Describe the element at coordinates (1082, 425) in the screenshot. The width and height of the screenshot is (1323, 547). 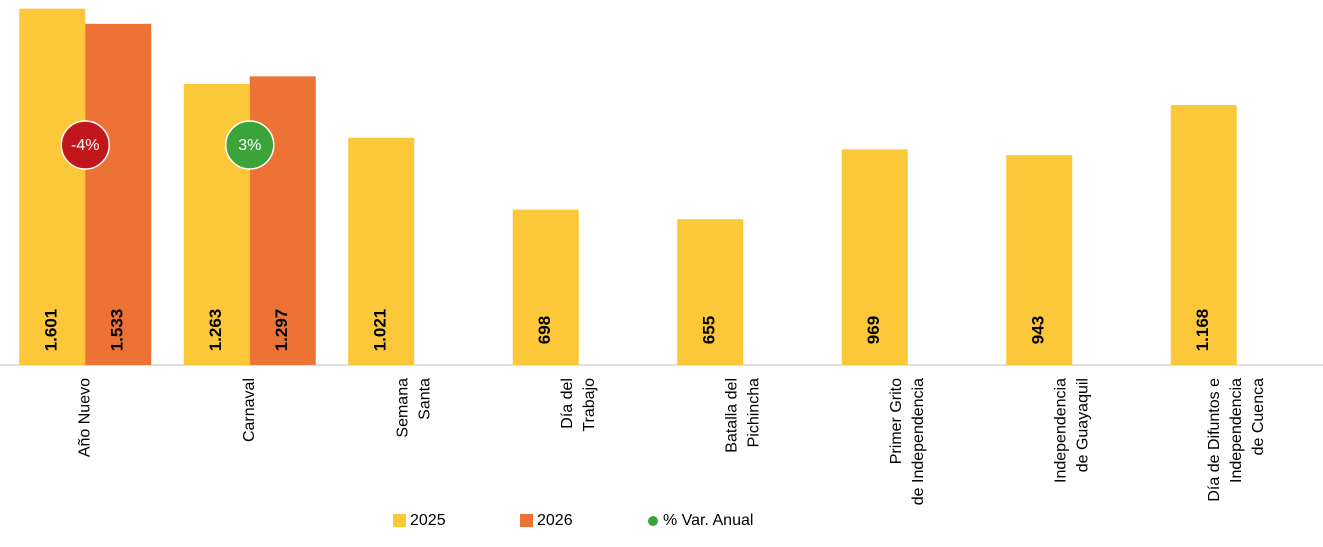
I see `x-tick-label: de Guayaquil` at that location.